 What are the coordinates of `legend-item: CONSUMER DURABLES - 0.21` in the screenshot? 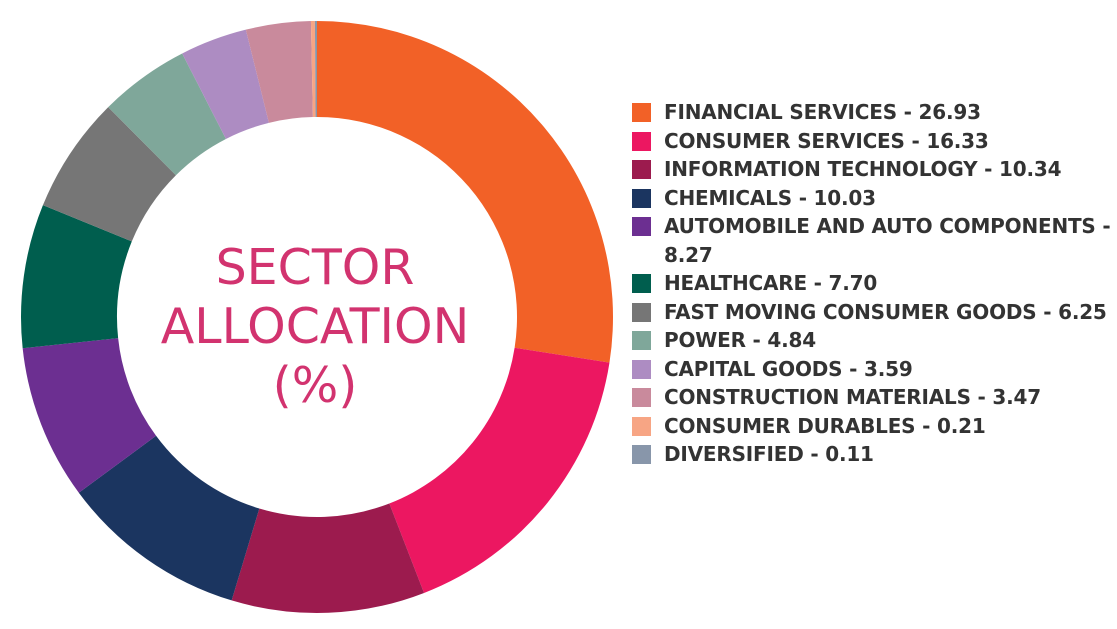 It's located at (872, 426).